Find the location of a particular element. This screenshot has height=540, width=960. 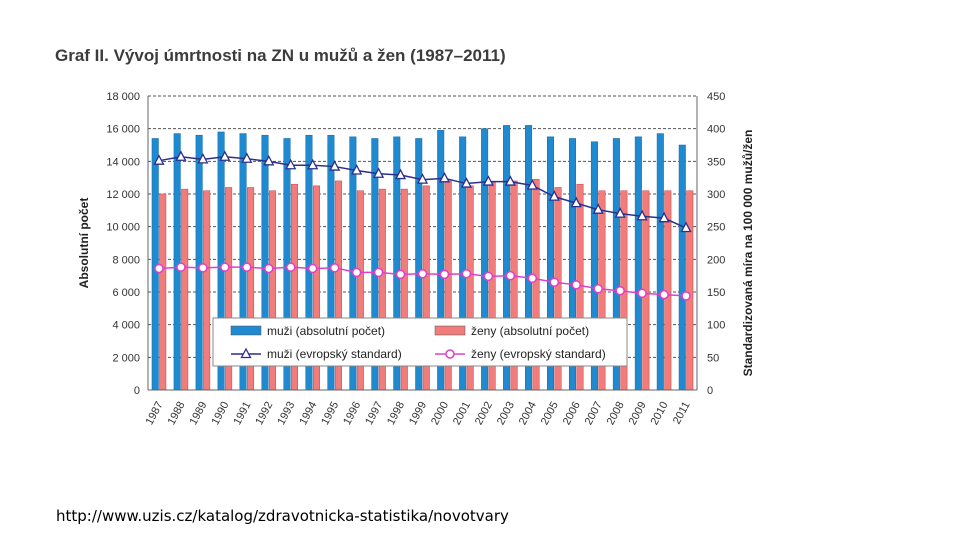

x-tick-label: 1993 is located at coordinates (286, 413).